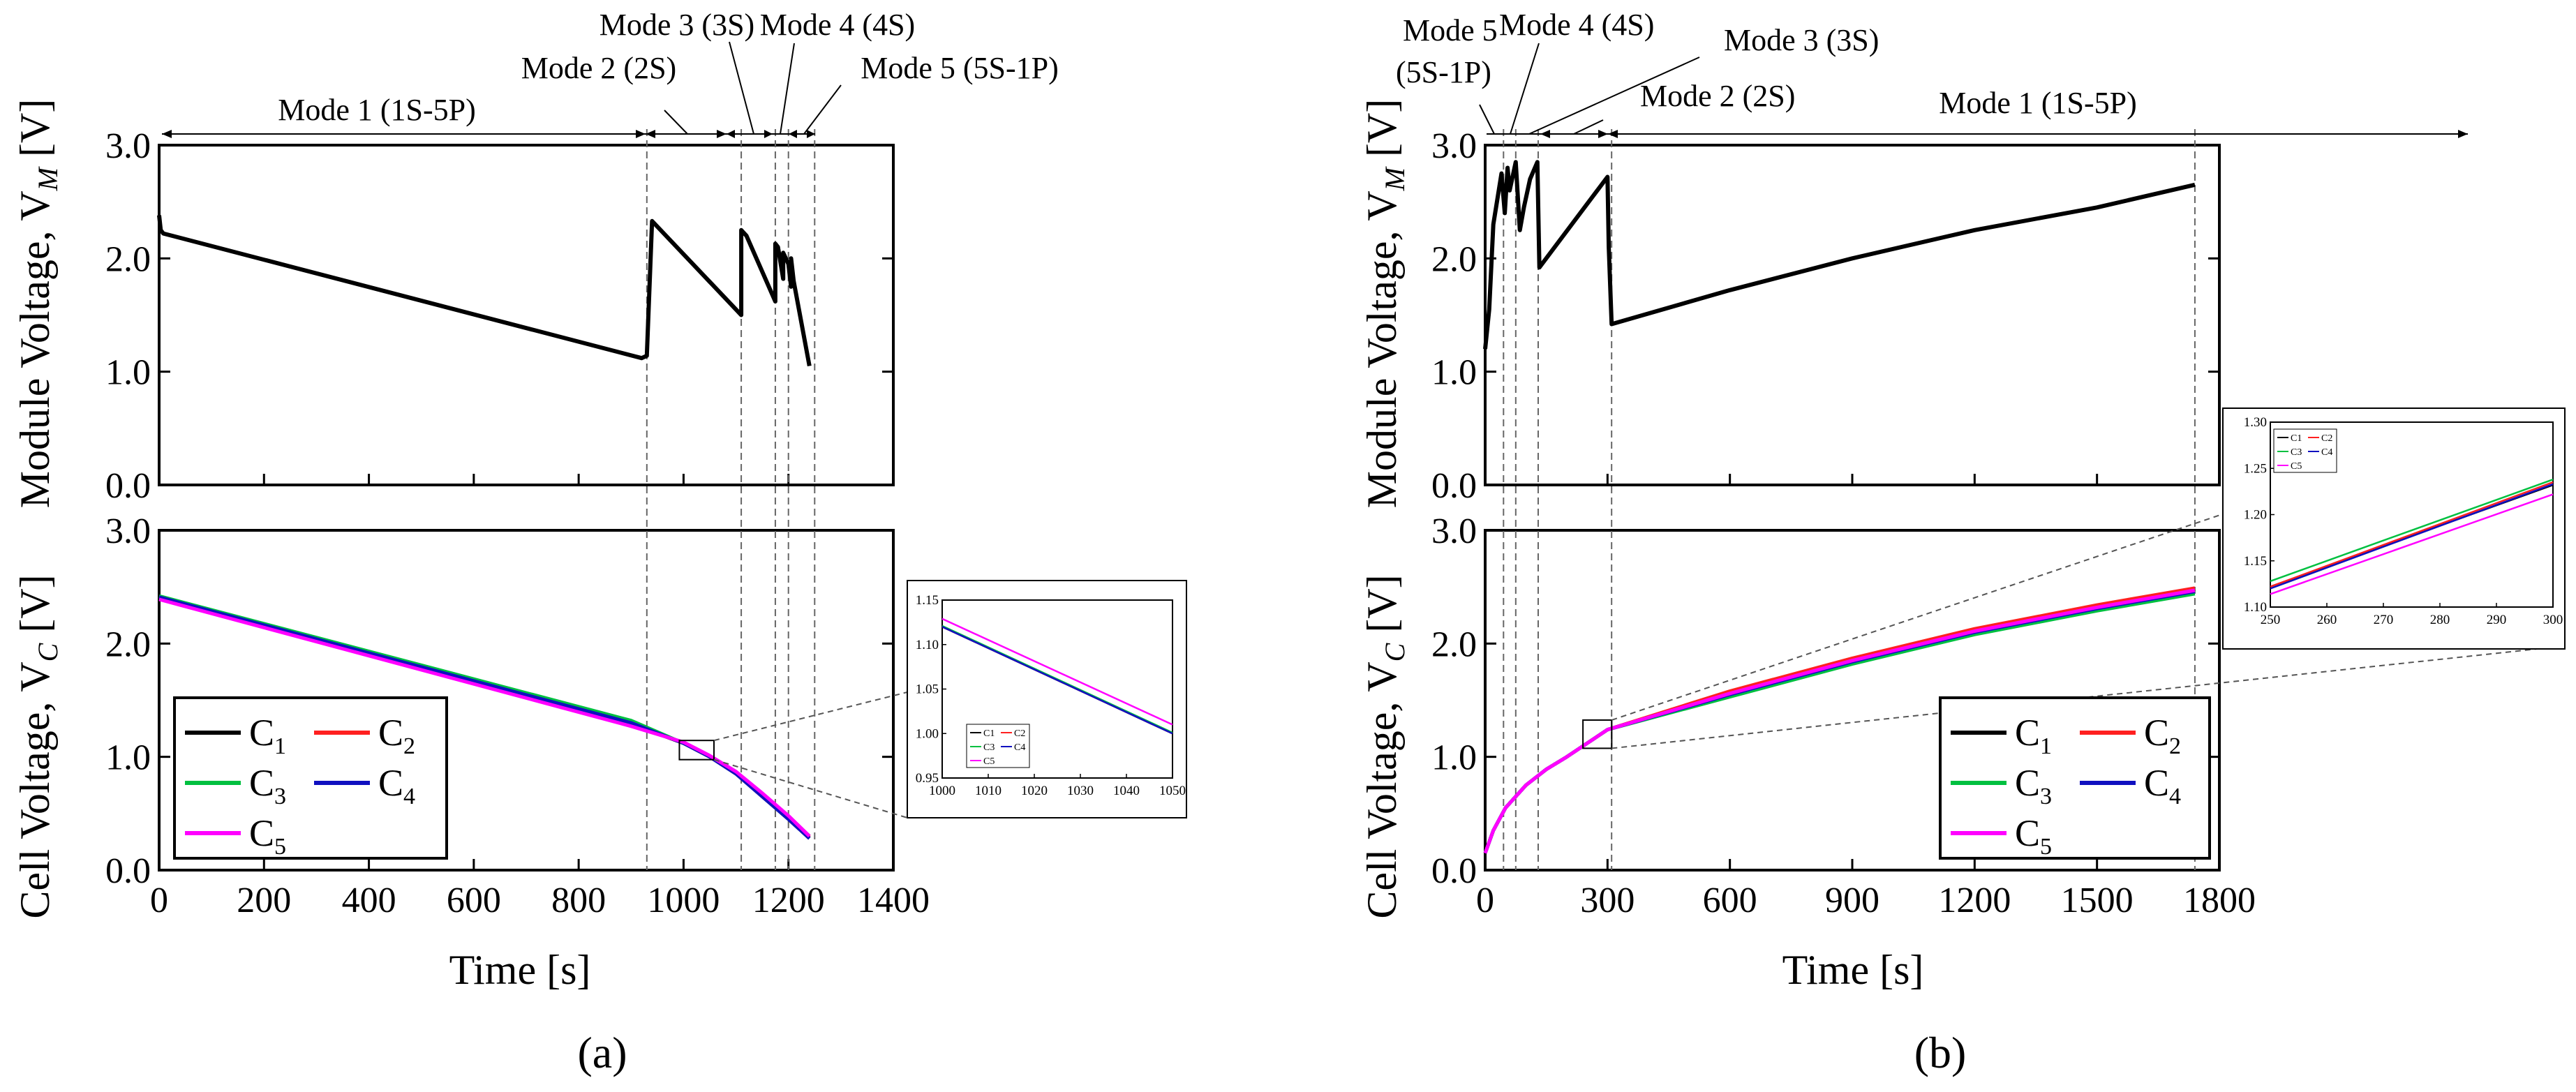  What do you see at coordinates (369, 900) in the screenshot?
I see `xtick-label: 400` at bounding box center [369, 900].